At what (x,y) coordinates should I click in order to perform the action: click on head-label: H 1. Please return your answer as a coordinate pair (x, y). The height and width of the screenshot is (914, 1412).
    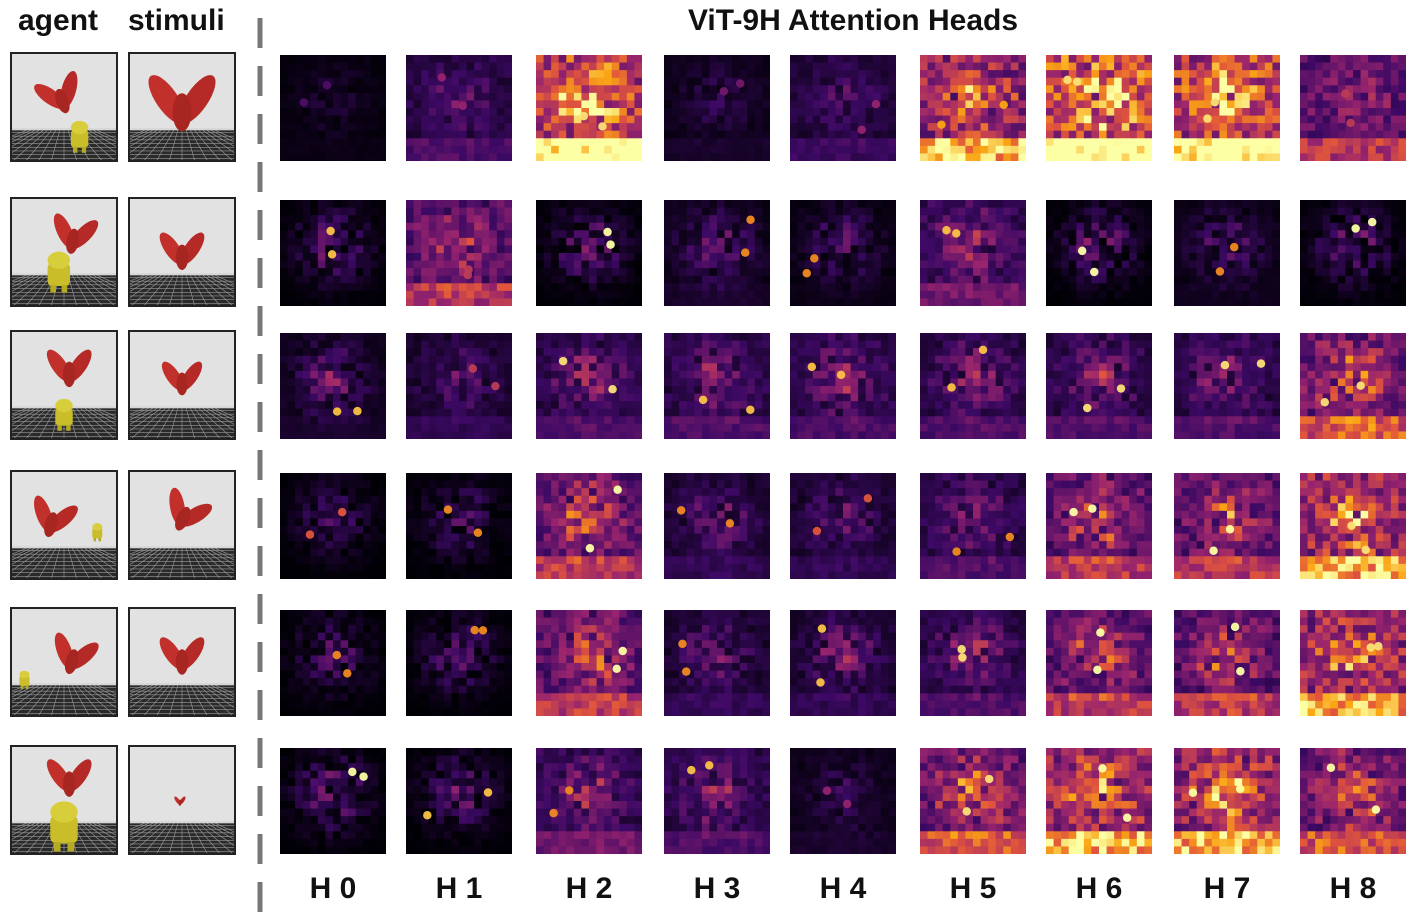
    Looking at the image, I should click on (459, 888).